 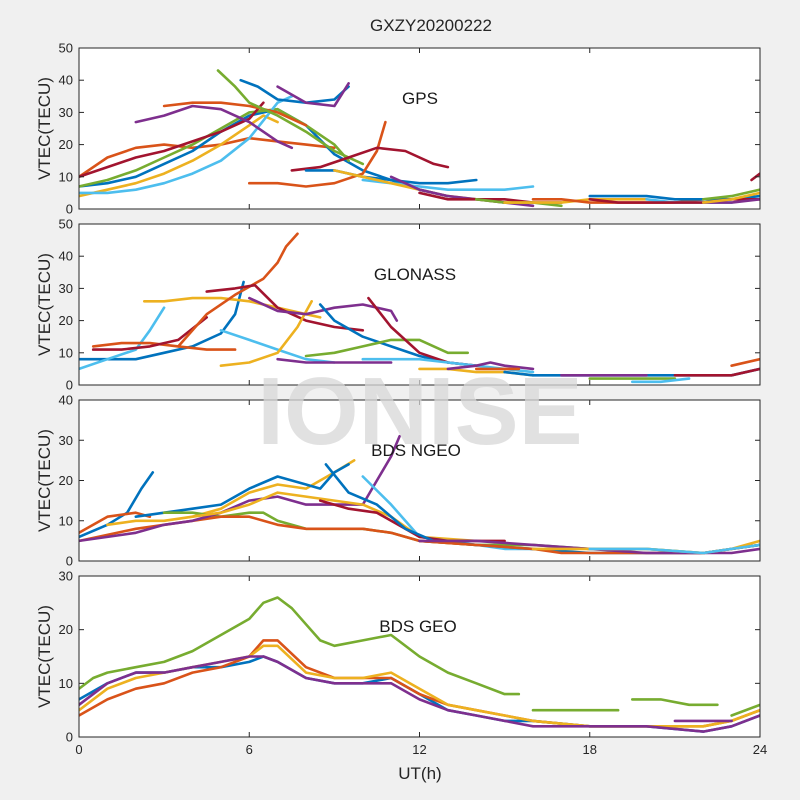 I want to click on x-tick-label: 24, so click(x=760, y=749).